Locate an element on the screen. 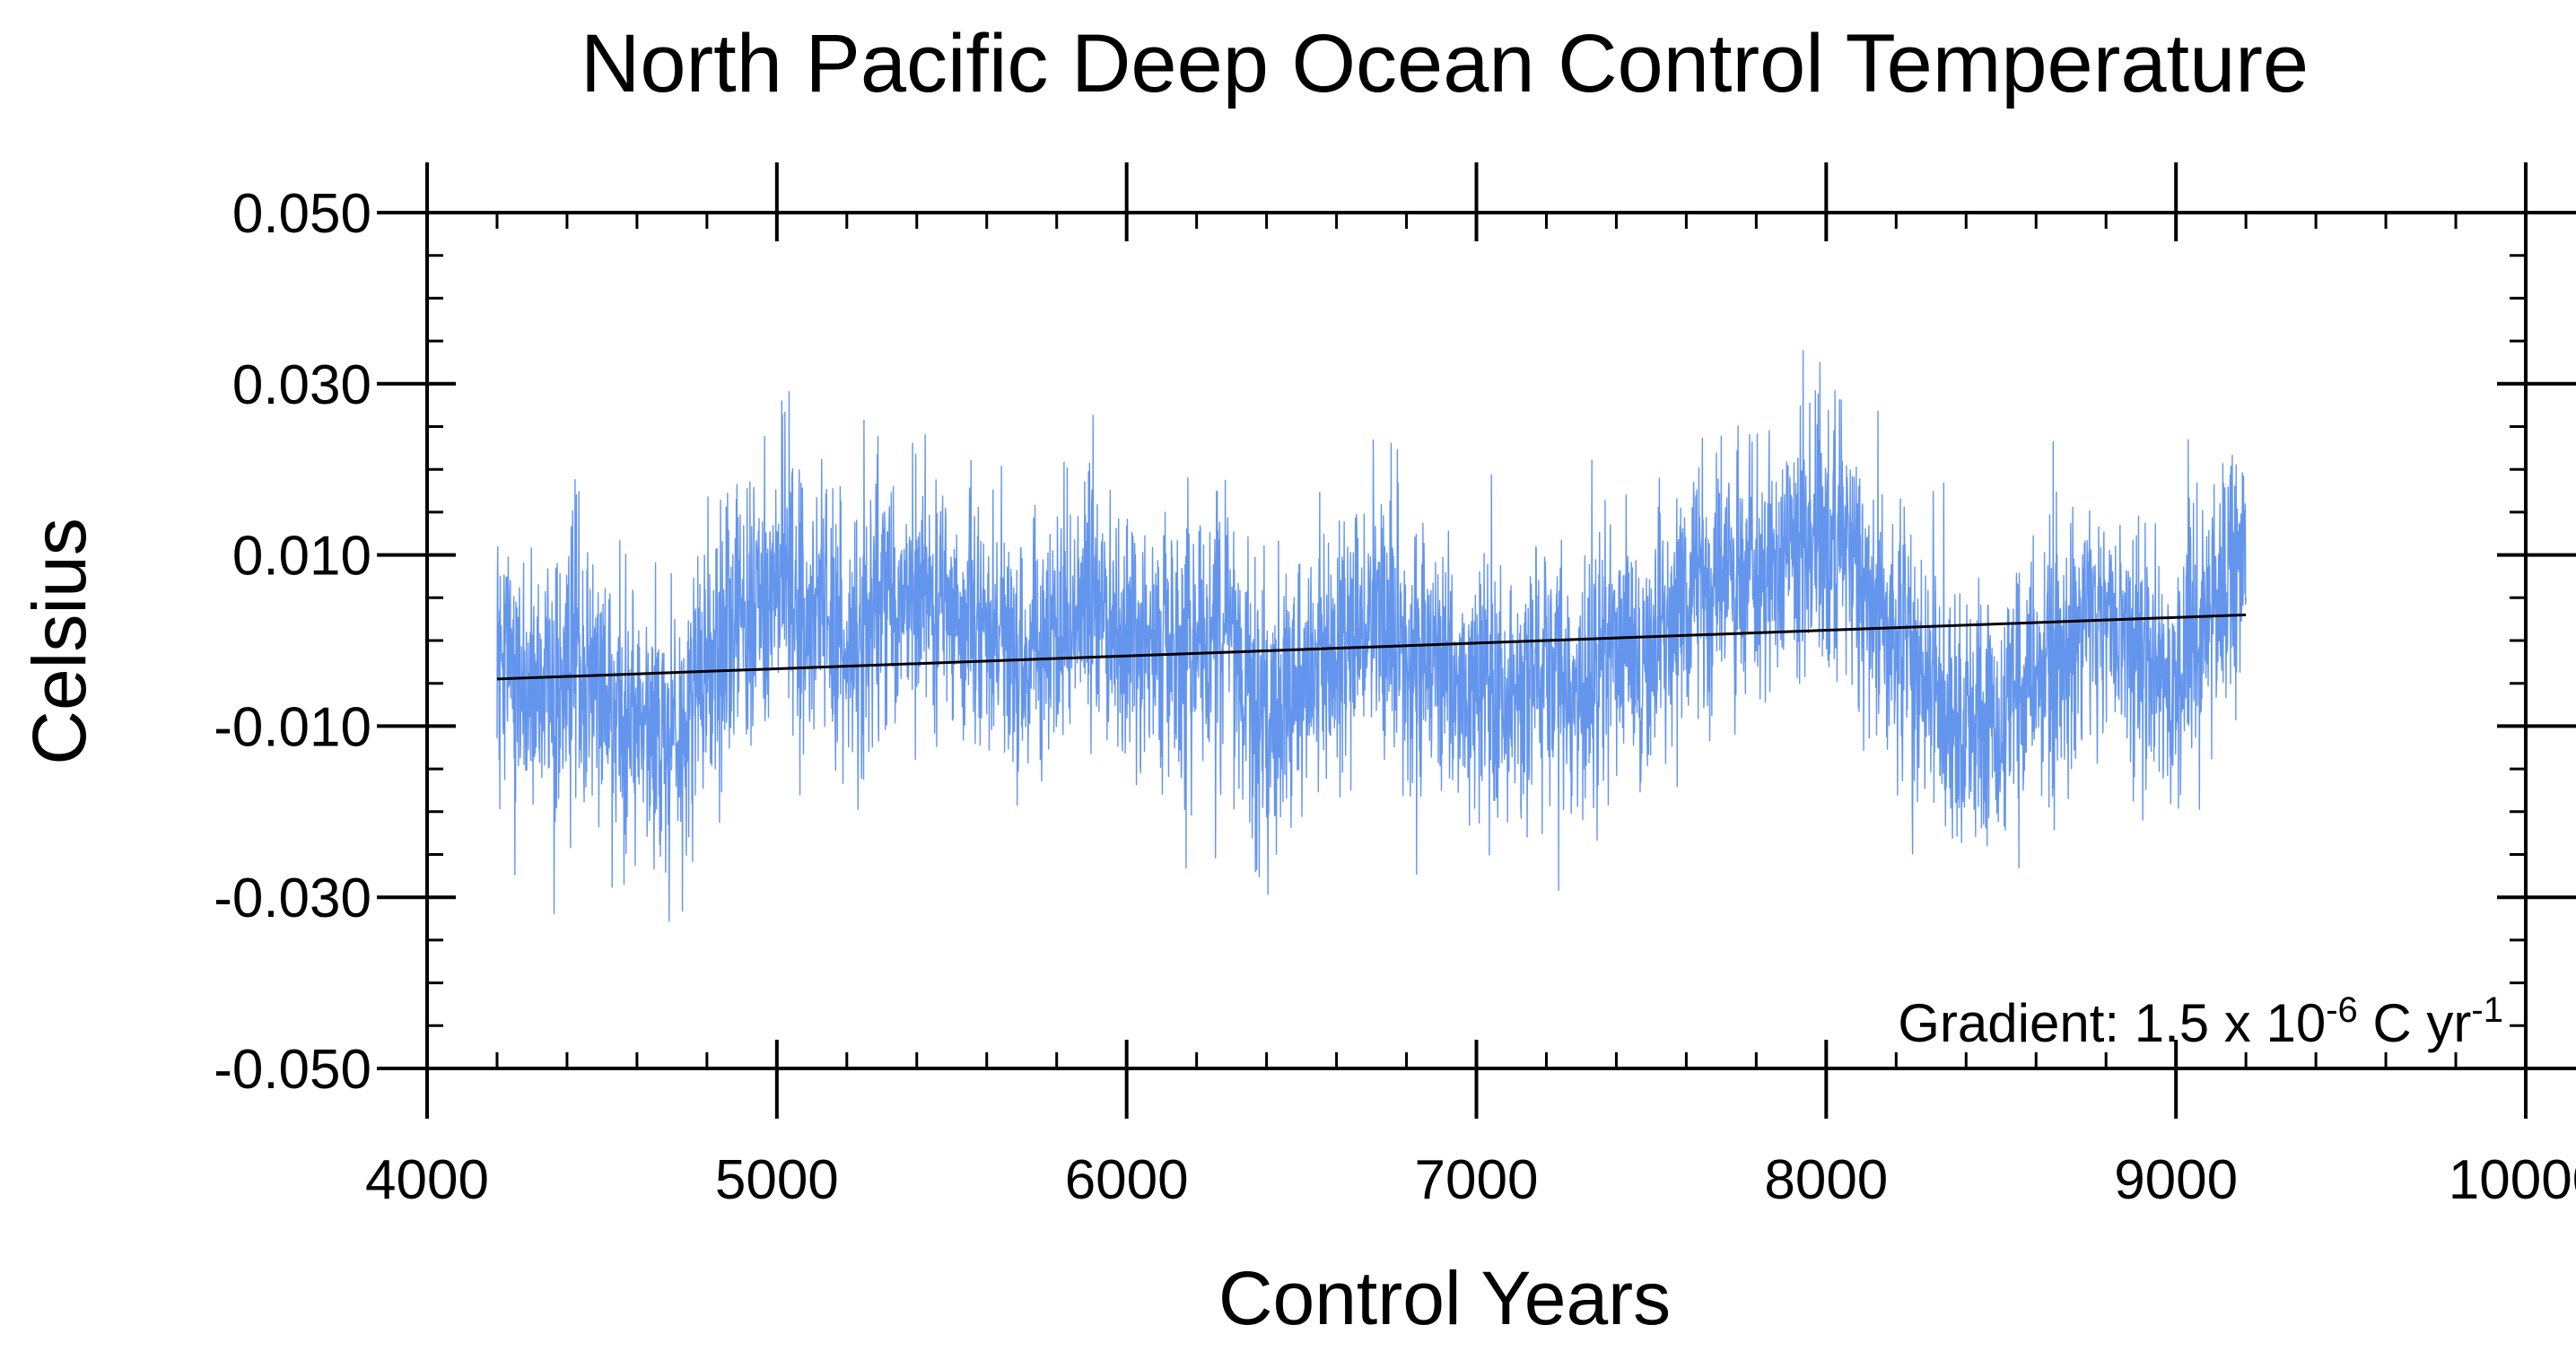 This screenshot has height=1360, width=2576. x-axis-label: Control Years is located at coordinates (1445, 1298).